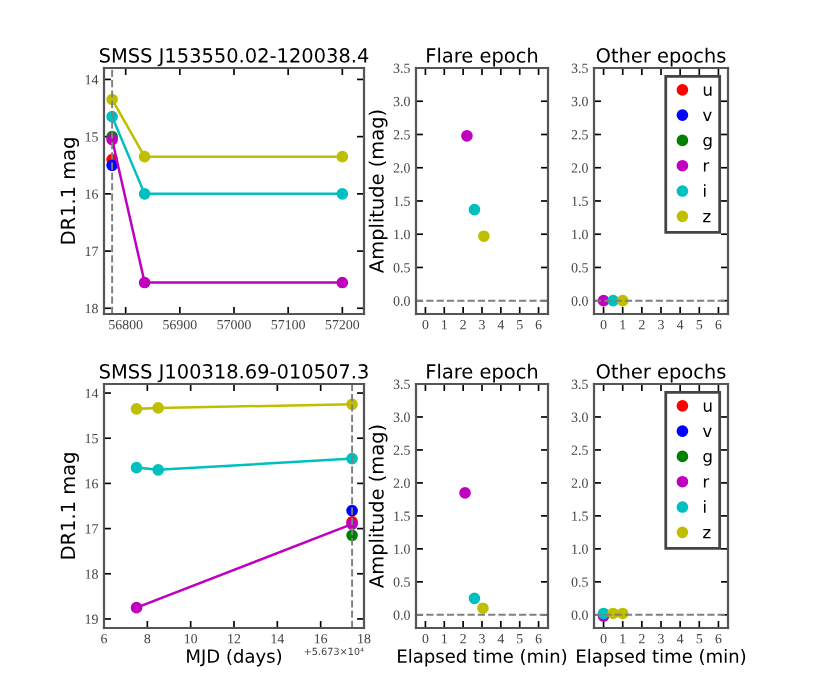 This screenshot has width=814, height=698. I want to click on chart-title: SMSS J153550.02-120038.4, so click(234, 57).